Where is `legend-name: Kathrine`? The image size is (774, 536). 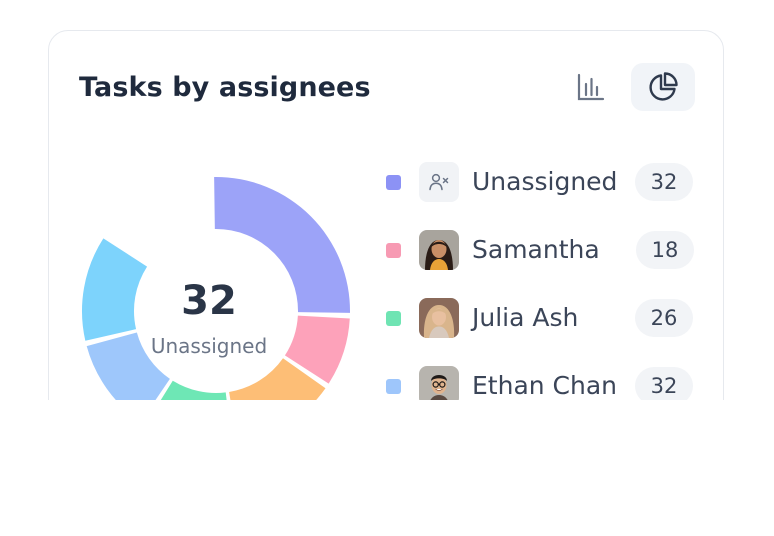 legend-name: Kathrine is located at coordinates (525, 453).